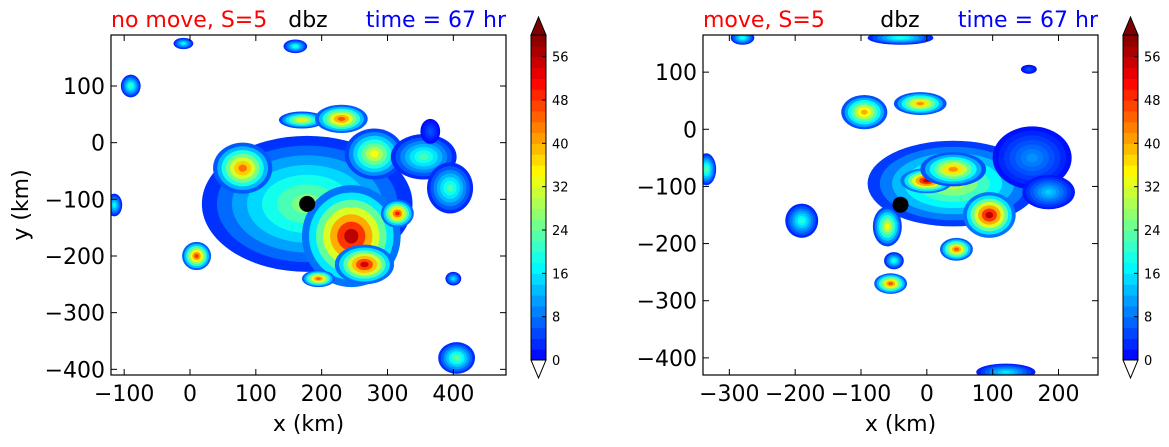  I want to click on panel-title: move, S=5 dbz time = 67 hr, so click(901, 20).